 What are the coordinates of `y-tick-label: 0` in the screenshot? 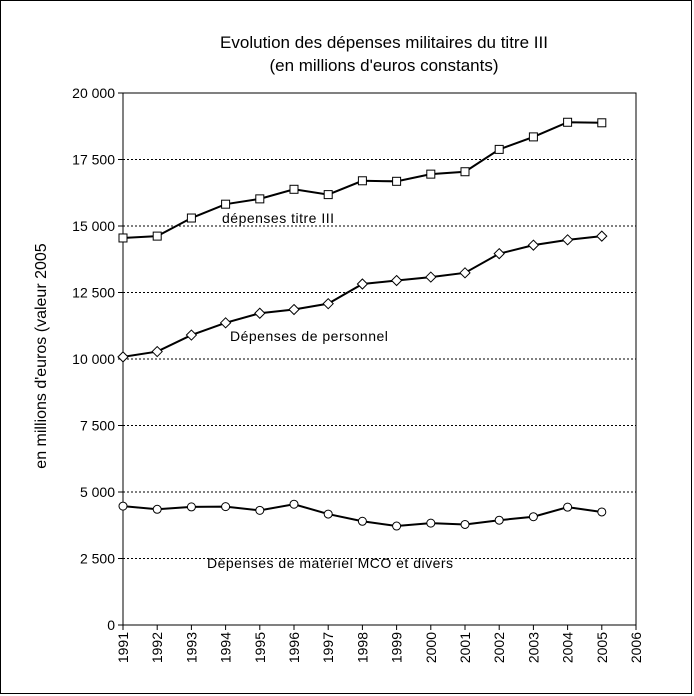 It's located at (111, 625).